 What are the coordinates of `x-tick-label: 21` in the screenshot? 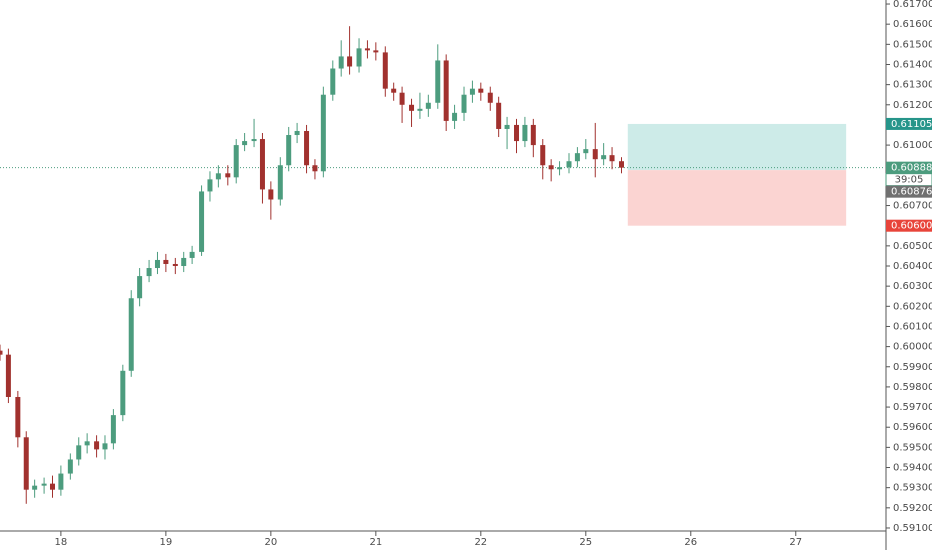 It's located at (375, 542).